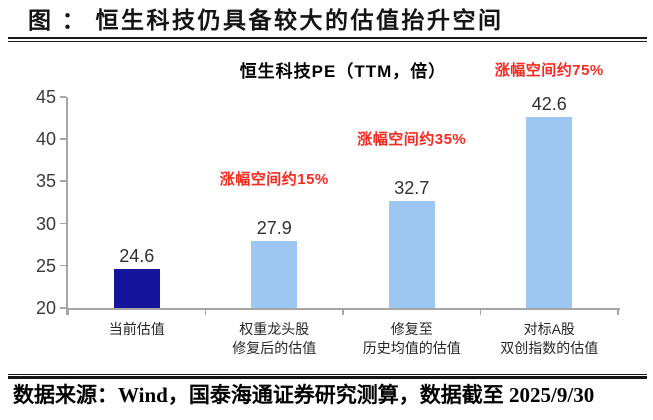 This screenshot has height=420, width=653. I want to click on x-axis-category-line: 修复至, so click(411, 329).